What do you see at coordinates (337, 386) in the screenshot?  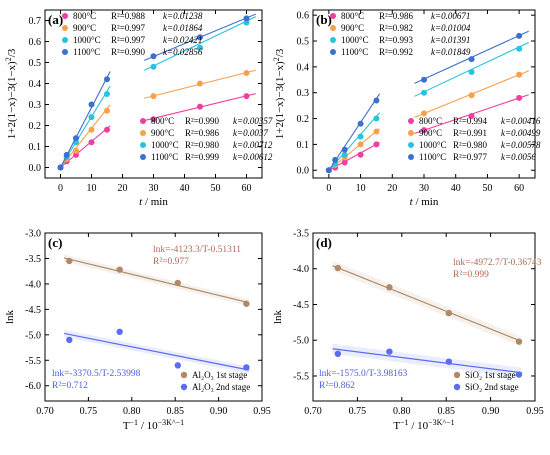 I see `fit-r2: R²=0.862` at bounding box center [337, 386].